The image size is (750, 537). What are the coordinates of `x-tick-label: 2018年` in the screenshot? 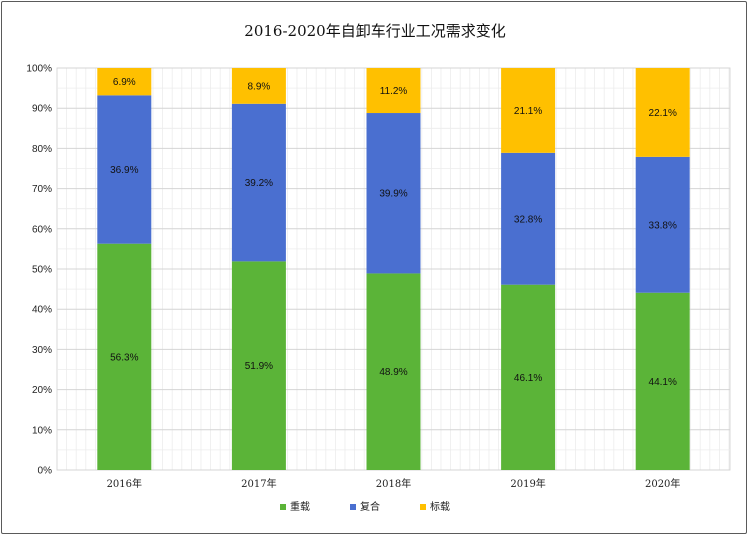 It's located at (393, 483).